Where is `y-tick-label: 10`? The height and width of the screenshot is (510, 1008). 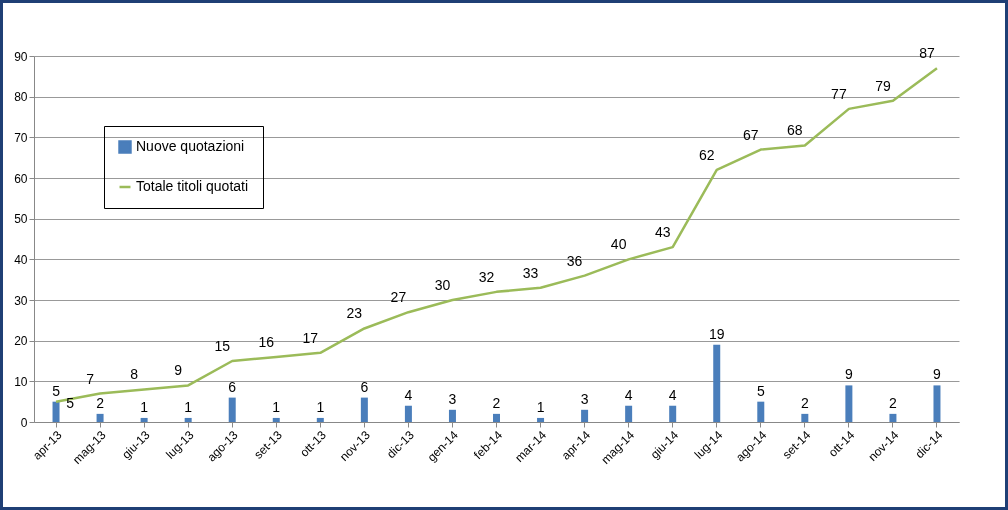
y-tick-label: 10 is located at coordinates (21, 381).